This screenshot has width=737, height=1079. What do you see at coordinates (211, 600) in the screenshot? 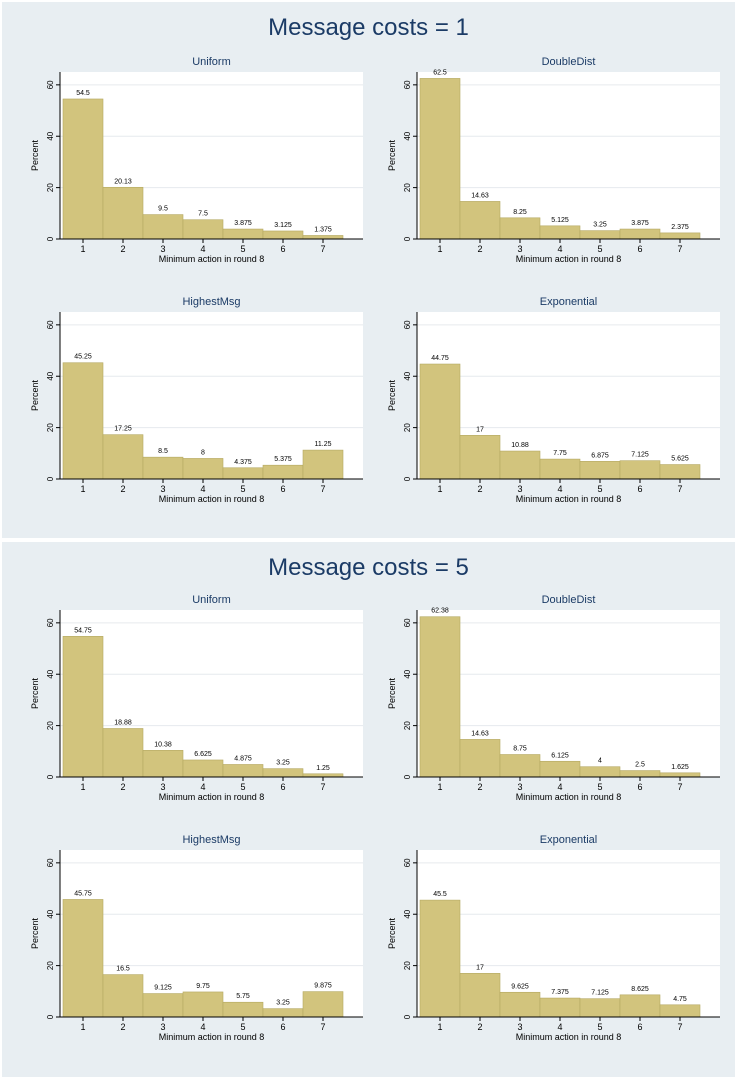
I see `chart-title: Uniform` at bounding box center [211, 600].